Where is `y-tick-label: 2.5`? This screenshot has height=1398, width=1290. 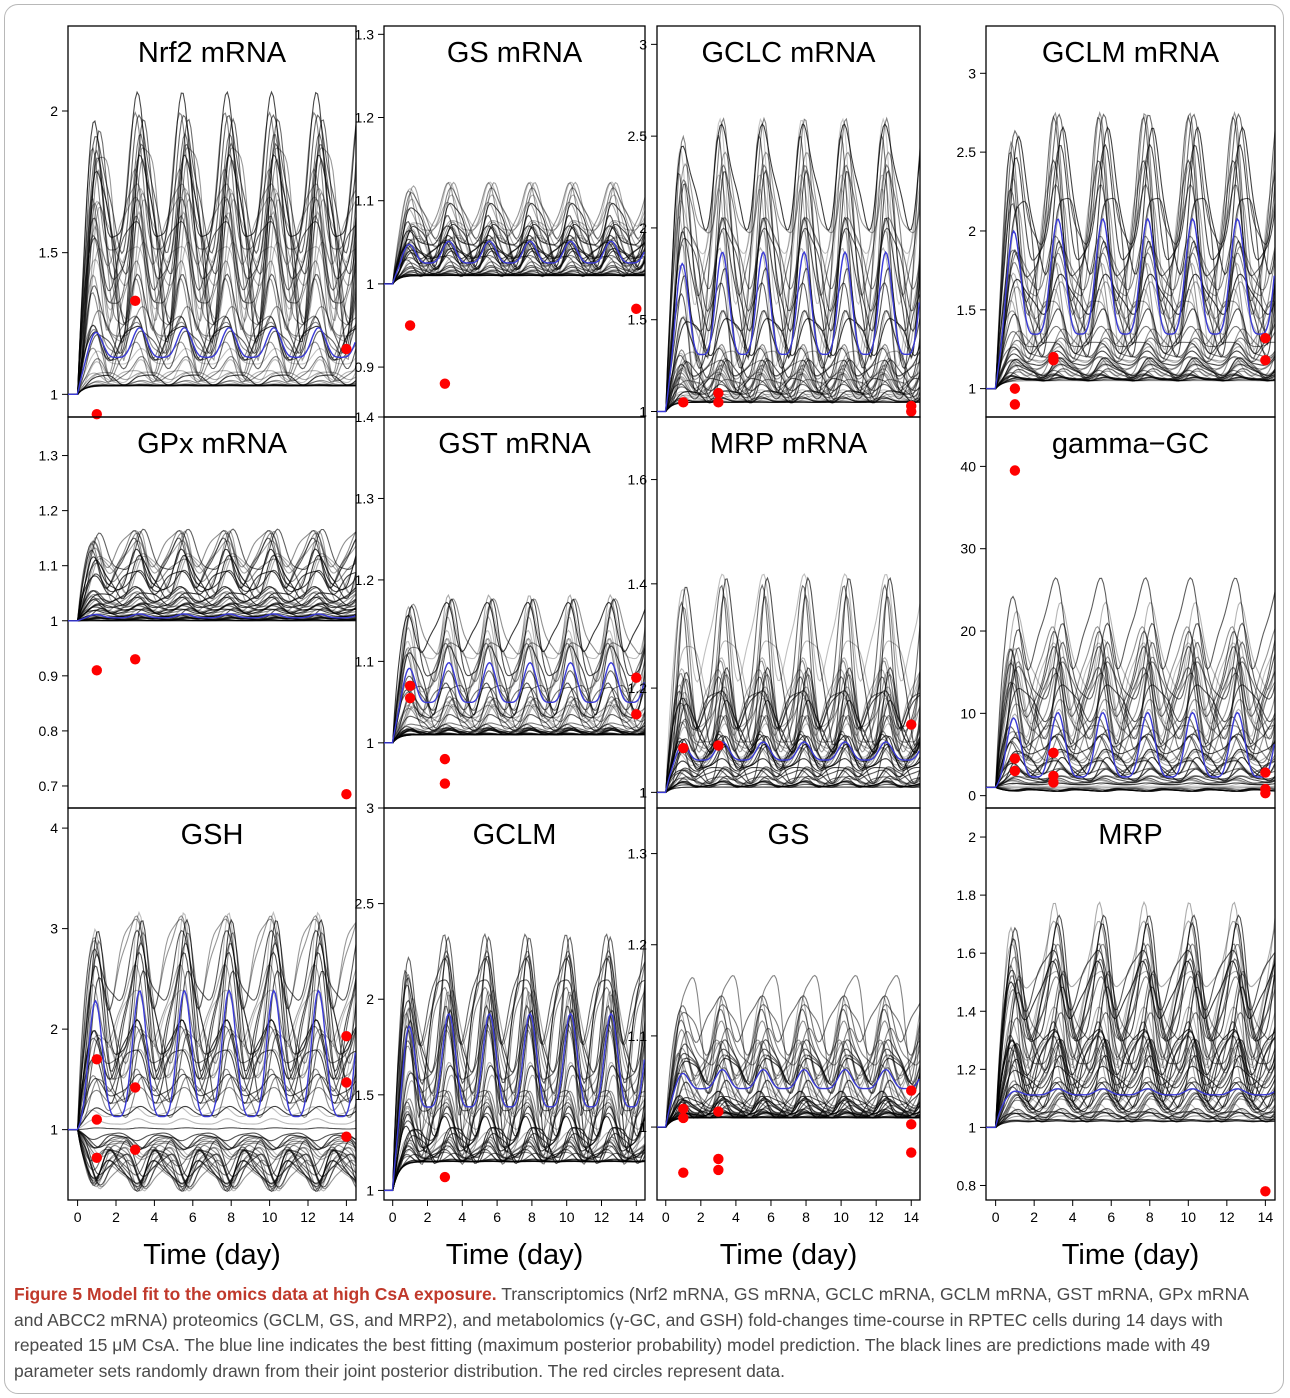
y-tick-label: 2.5 is located at coordinates (967, 152).